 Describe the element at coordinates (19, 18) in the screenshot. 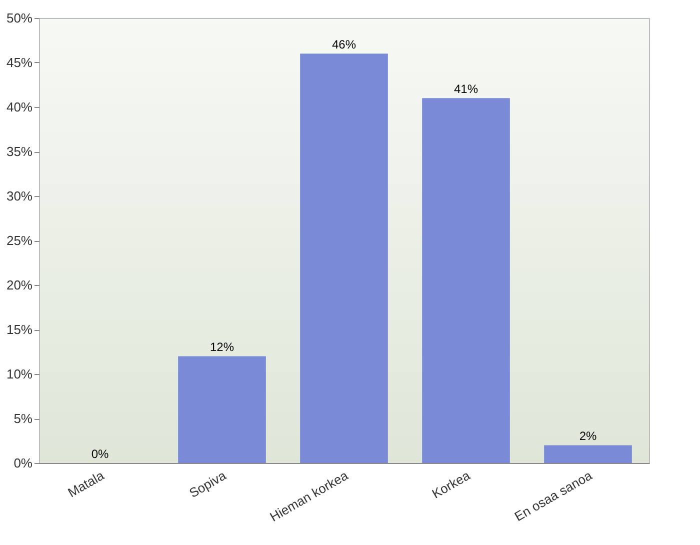

I see `y-tick-label: 50%` at that location.